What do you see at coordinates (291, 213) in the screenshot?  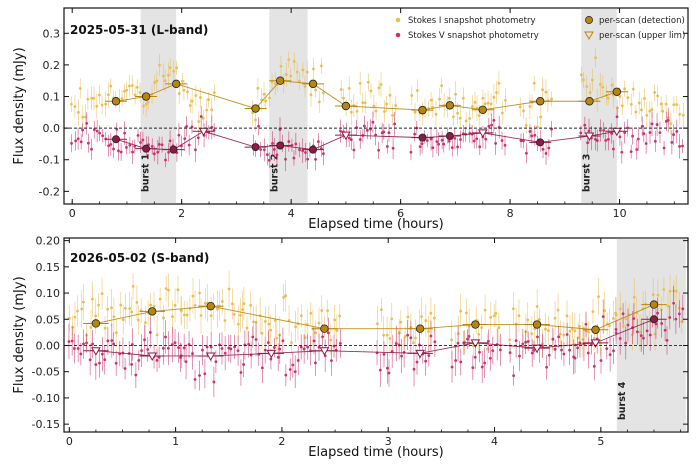 I see `x-tick-label: 4` at bounding box center [291, 213].